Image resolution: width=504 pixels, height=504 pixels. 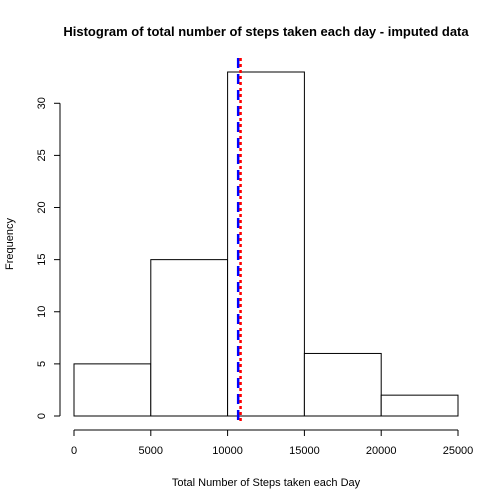 What do you see at coordinates (42, 312) in the screenshot?
I see `y-tick-label: 10` at bounding box center [42, 312].